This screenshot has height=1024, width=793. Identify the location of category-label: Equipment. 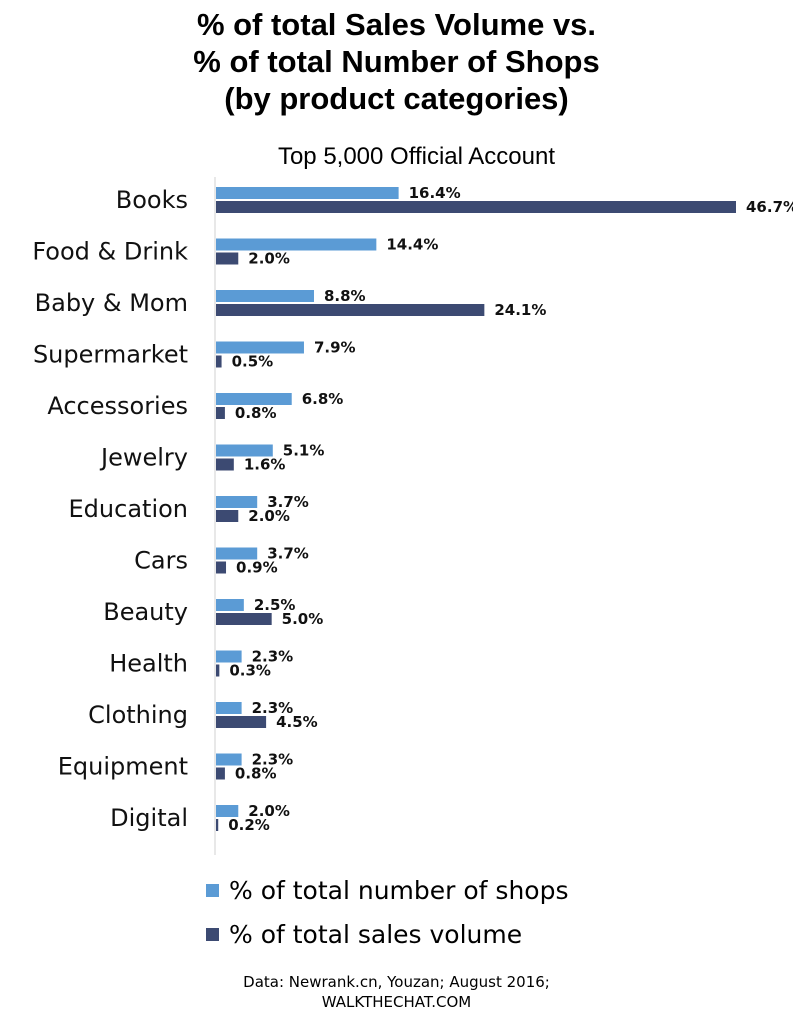
(123, 767).